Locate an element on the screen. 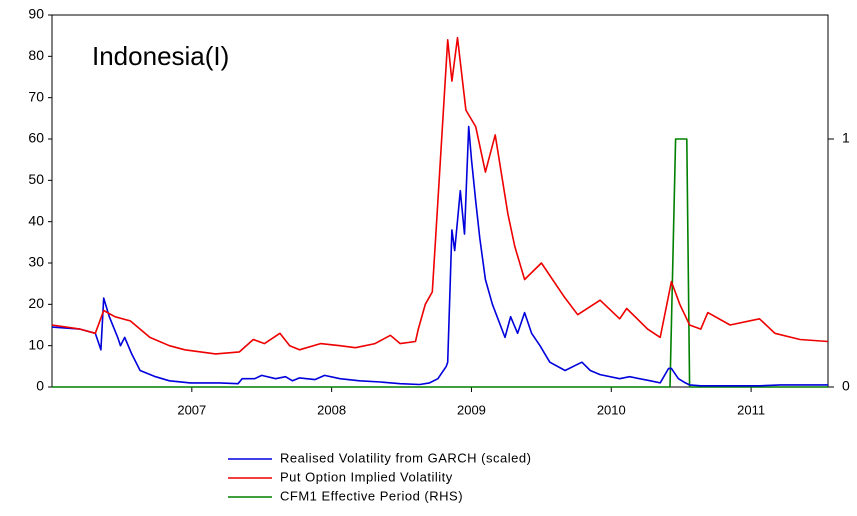 This screenshot has height=516, width=857. chart-title: Indonesia(I) is located at coordinates (160, 56).